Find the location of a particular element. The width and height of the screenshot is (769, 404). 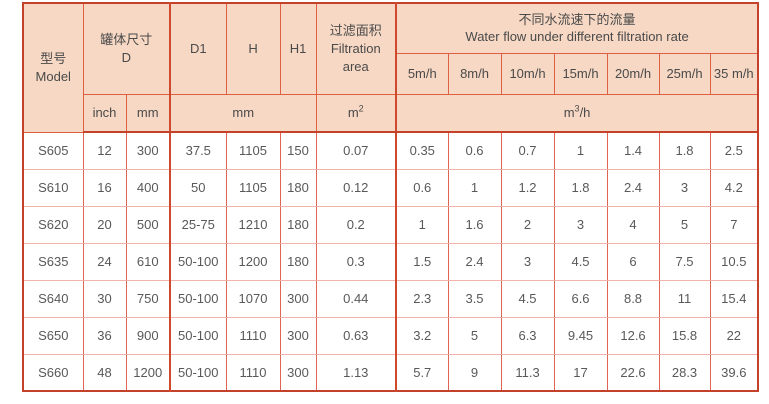

header-rate-15: 15m/h is located at coordinates (580, 73).